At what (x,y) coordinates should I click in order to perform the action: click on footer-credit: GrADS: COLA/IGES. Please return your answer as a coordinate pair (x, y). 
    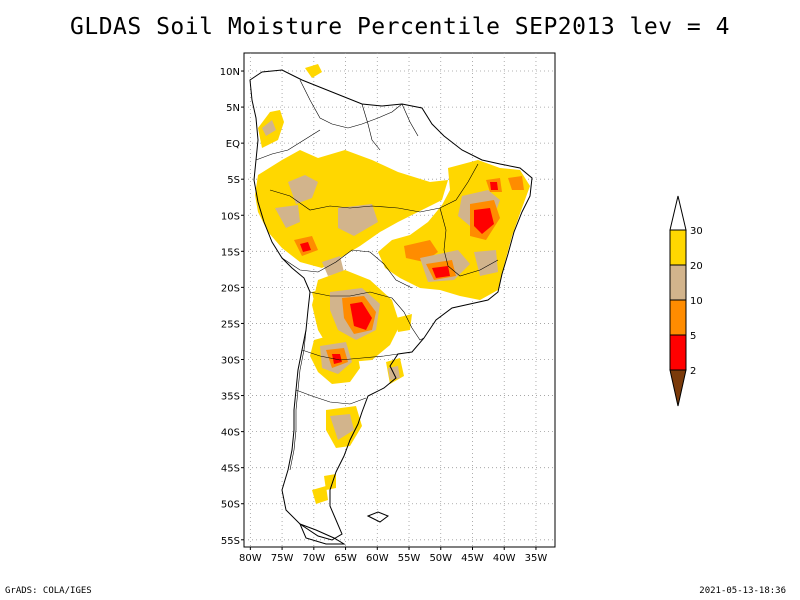
    Looking at the image, I should click on (48, 591).